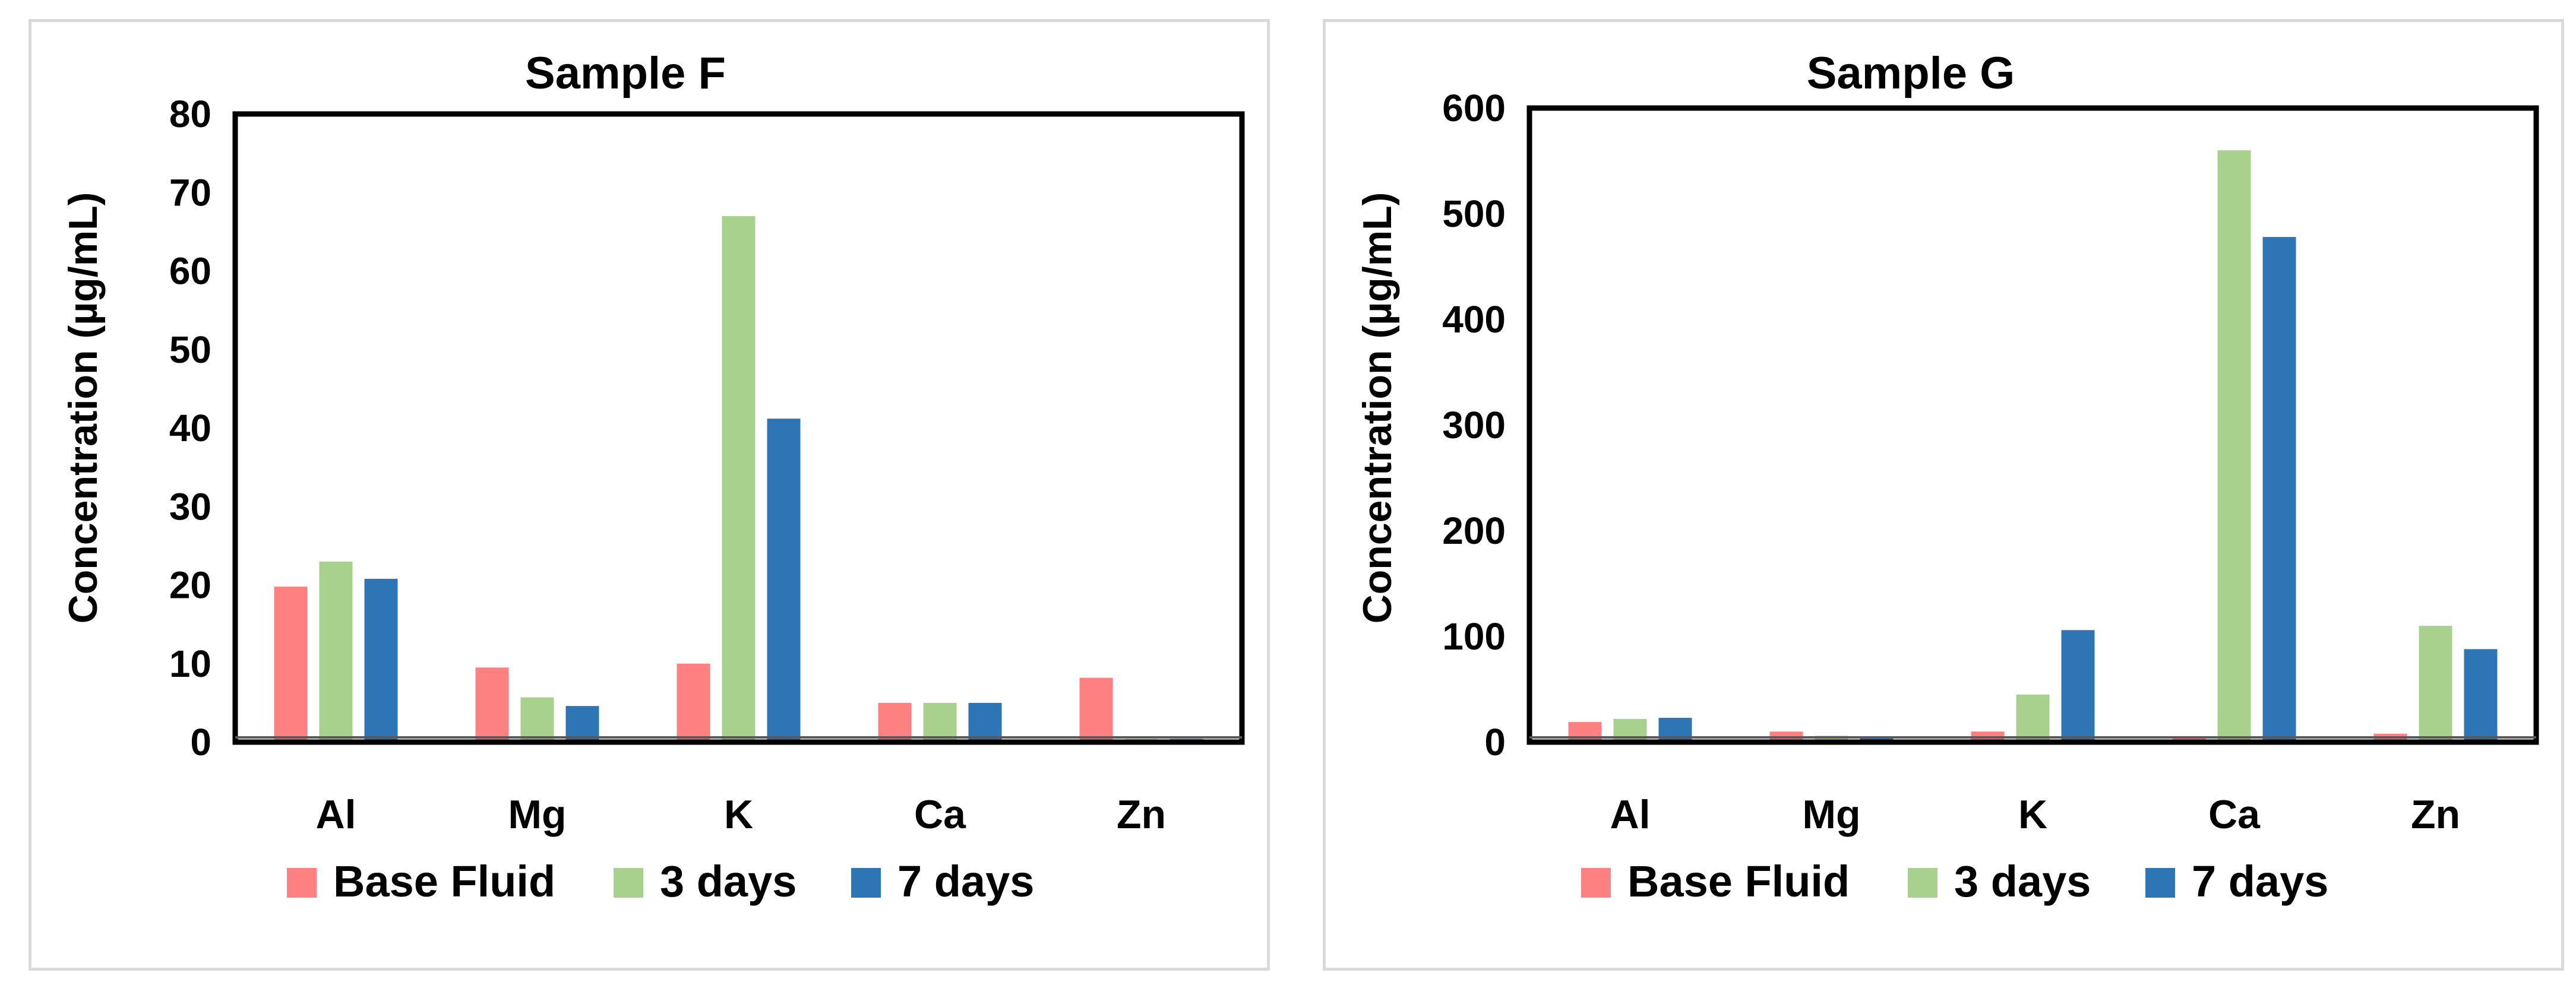 Image resolution: width=2576 pixels, height=998 pixels. Describe the element at coordinates (190, 192) in the screenshot. I see `y-tick-label: 70` at that location.